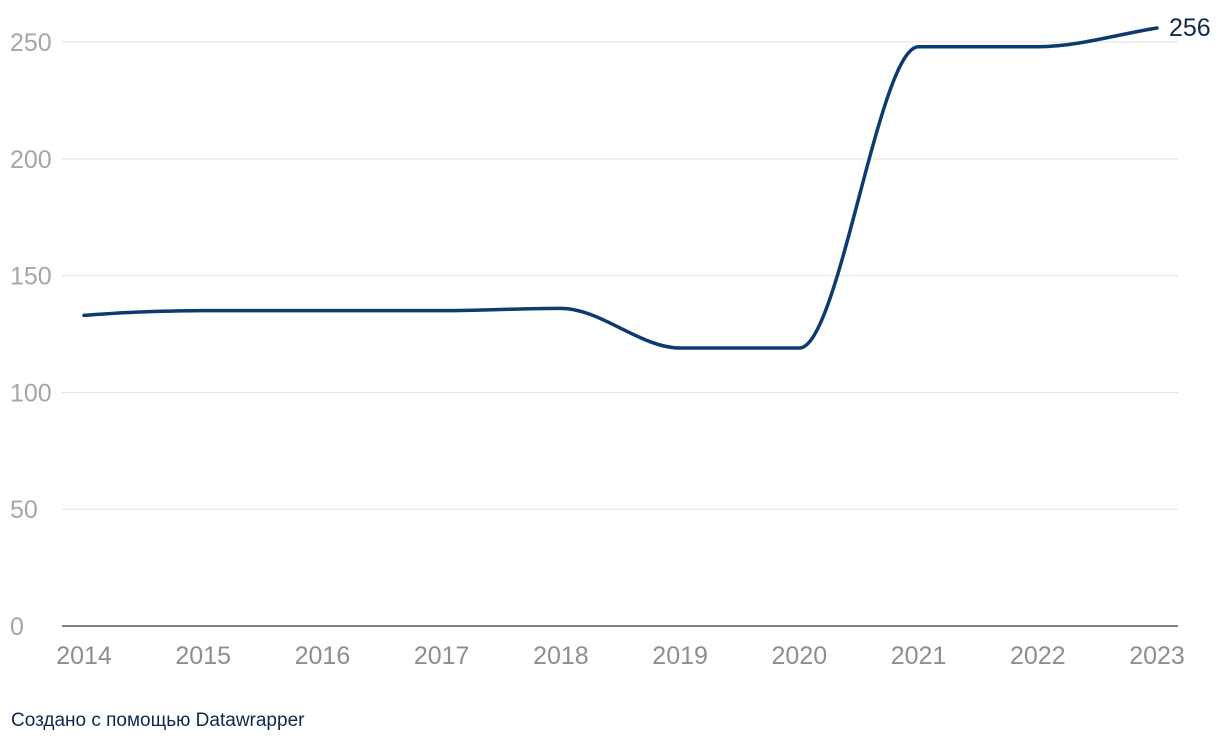  I want to click on line-labels: 256, so click(1190, 28).